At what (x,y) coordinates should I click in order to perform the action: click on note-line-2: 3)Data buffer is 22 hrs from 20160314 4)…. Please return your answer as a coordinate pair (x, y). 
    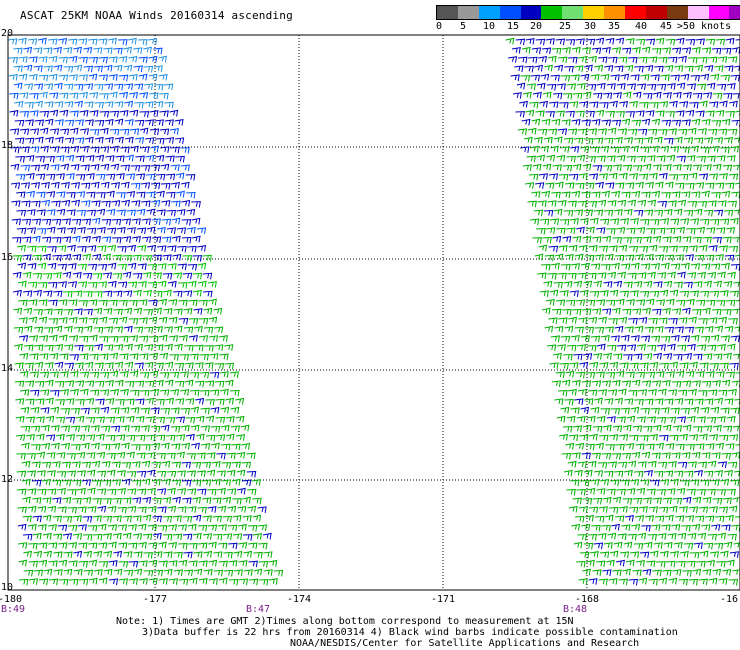
    Looking at the image, I should click on (410, 632).